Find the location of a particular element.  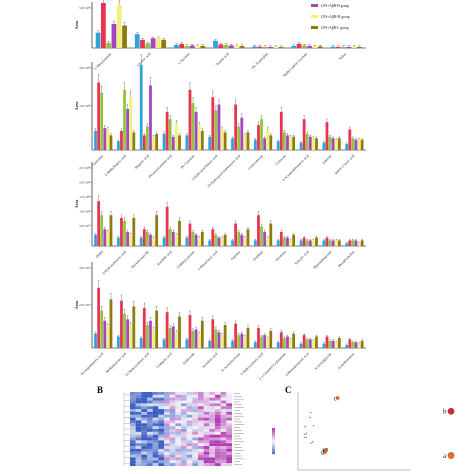

x-tick-label: Arginine is located at coordinates (236, 256).